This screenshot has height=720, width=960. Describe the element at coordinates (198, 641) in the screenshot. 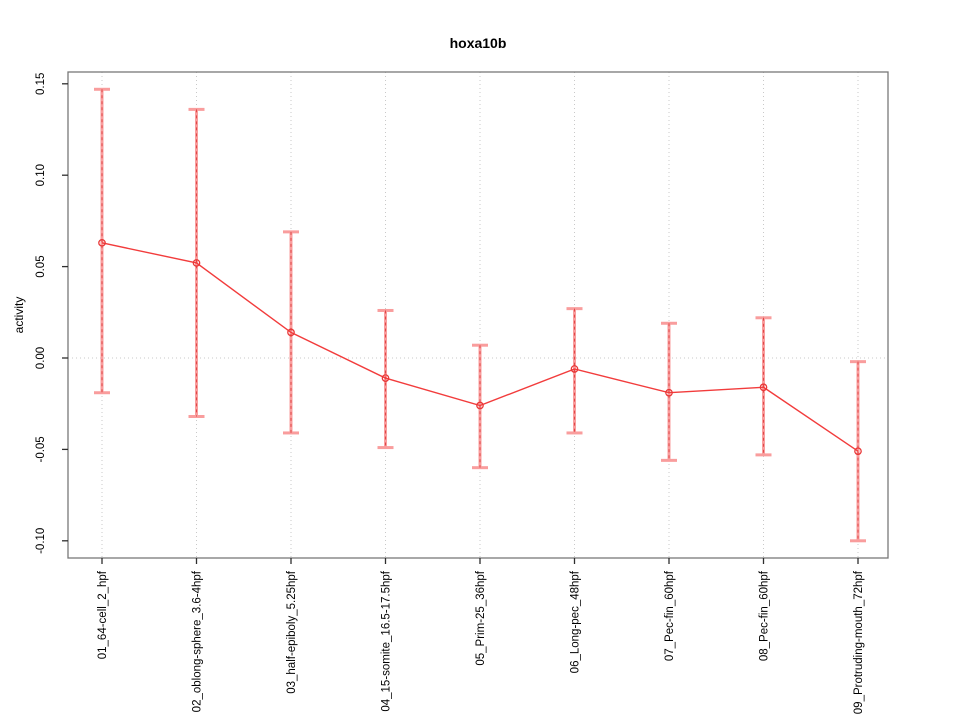

I see `x-tick-label: 02_oblong-sphere_3.6-4hpf` at that location.